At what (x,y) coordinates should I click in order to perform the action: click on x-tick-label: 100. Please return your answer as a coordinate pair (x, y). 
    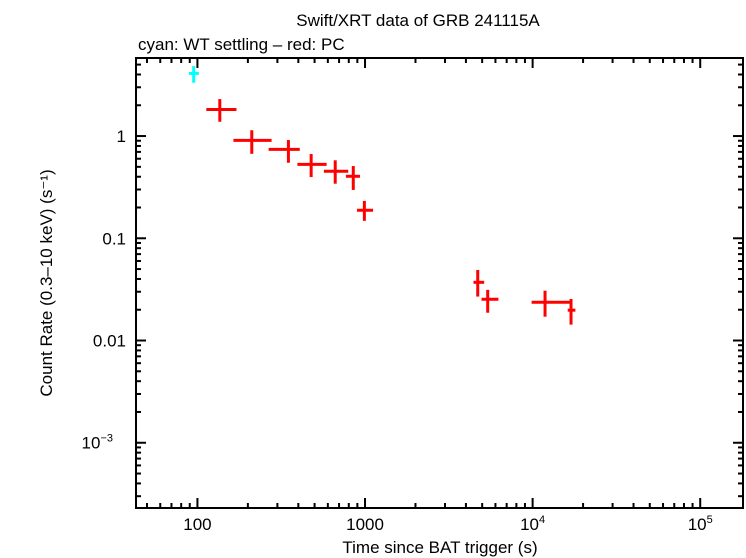
    Looking at the image, I should click on (197, 524).